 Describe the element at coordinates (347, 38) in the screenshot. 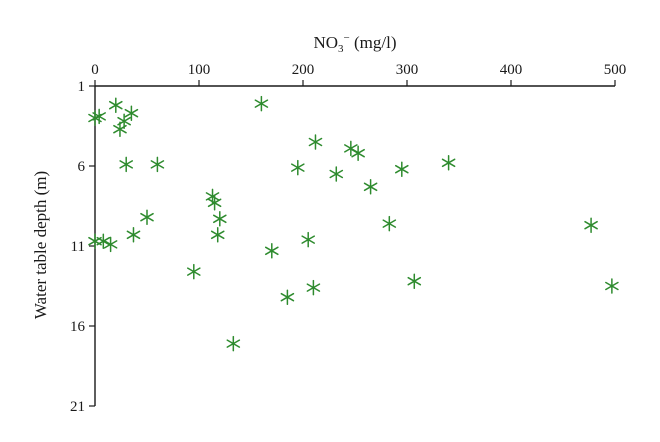

I see `x-axis-title-superscript: −` at that location.